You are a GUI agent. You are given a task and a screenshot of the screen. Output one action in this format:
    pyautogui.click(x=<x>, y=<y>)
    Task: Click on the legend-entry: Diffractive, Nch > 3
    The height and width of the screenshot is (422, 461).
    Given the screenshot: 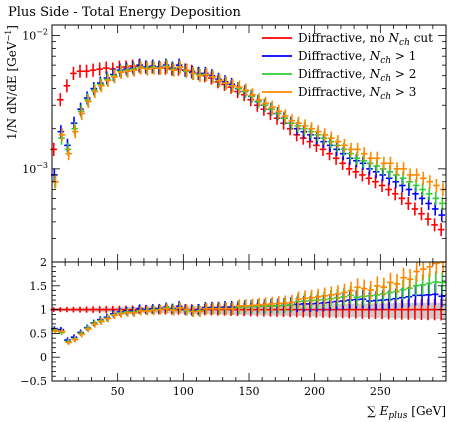 What is the action you would take?
    pyautogui.click(x=339, y=93)
    